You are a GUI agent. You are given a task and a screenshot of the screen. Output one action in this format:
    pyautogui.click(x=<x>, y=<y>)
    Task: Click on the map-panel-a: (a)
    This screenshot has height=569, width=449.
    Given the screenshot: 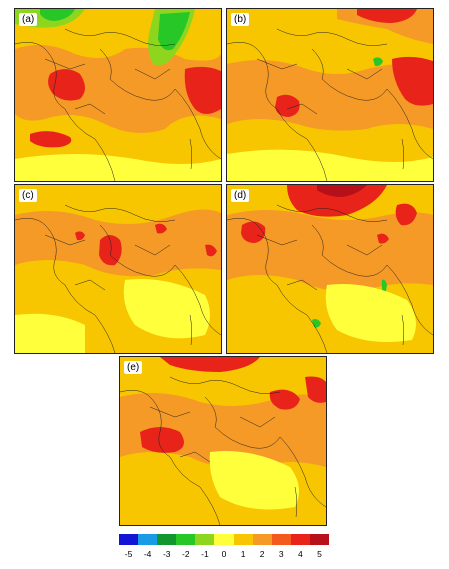 What is the action you would take?
    pyautogui.click(x=118, y=95)
    